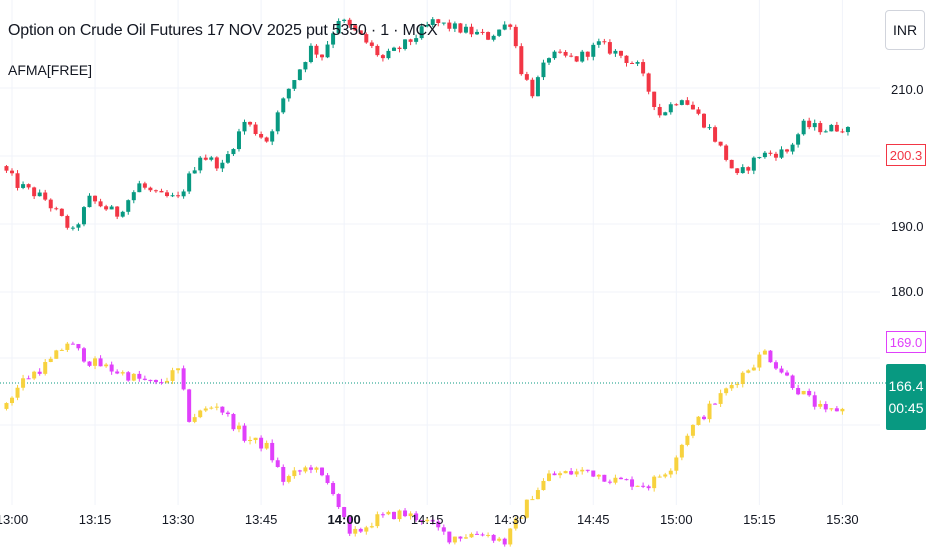  What do you see at coordinates (50, 70) in the screenshot?
I see `indicator-label: AFMA[FREE]` at bounding box center [50, 70].